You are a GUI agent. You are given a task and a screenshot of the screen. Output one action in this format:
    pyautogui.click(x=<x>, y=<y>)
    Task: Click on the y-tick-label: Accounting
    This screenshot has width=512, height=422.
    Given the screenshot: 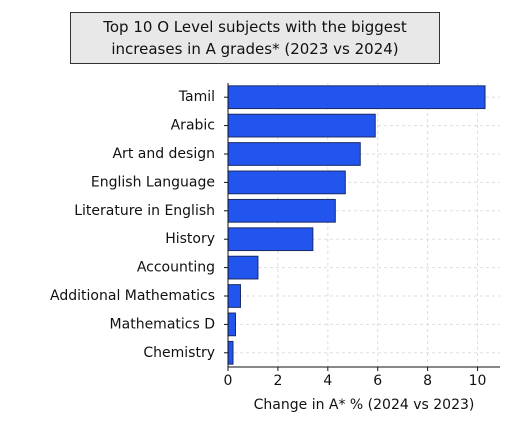 What is the action you would take?
    pyautogui.click(x=176, y=268)
    